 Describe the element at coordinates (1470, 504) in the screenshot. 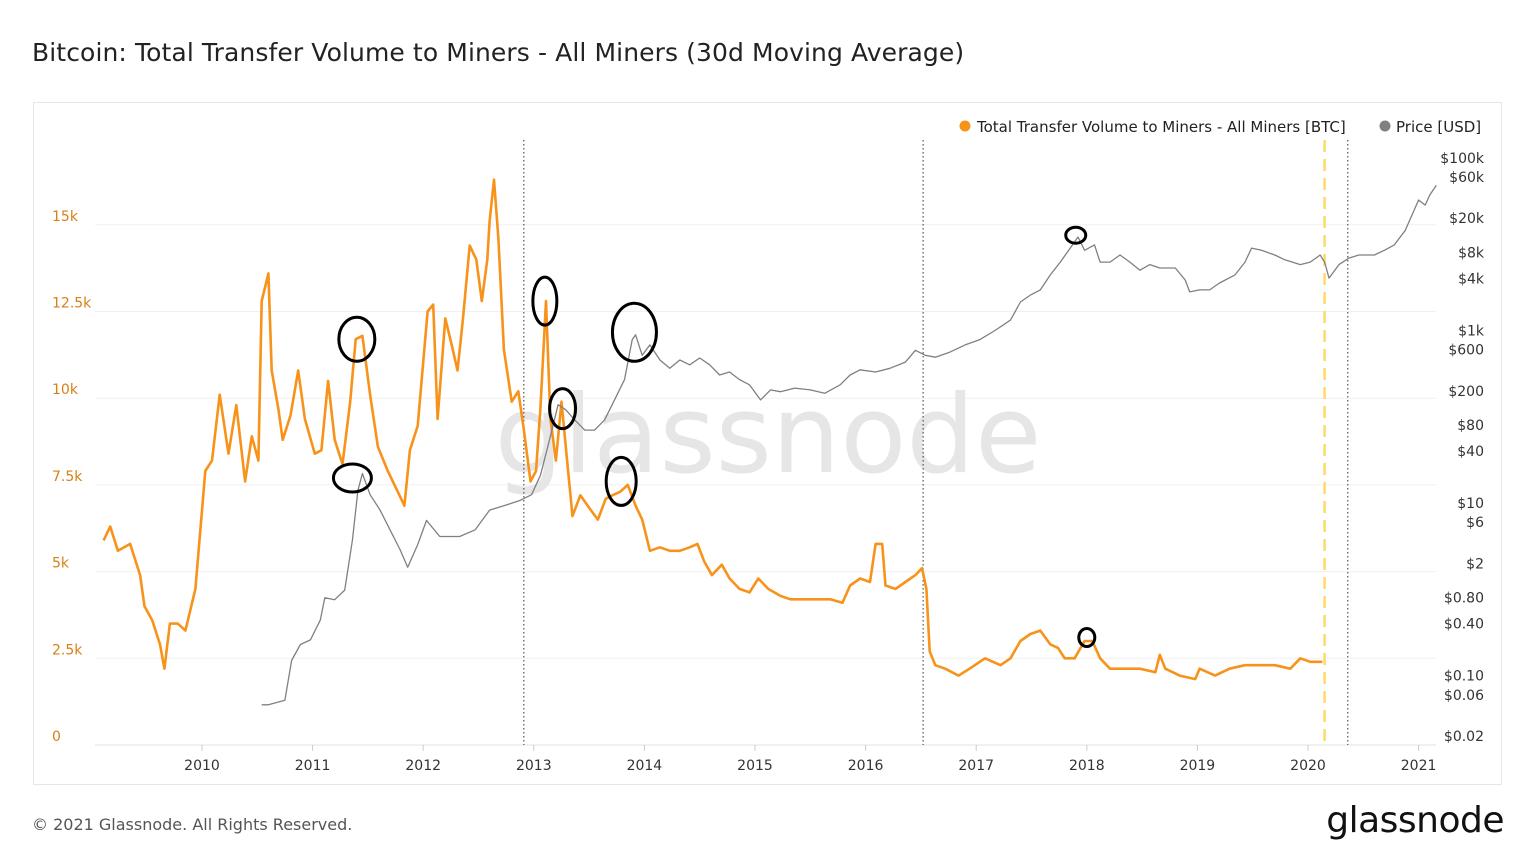

I see `right-axis-tick-label: $10` at that location.